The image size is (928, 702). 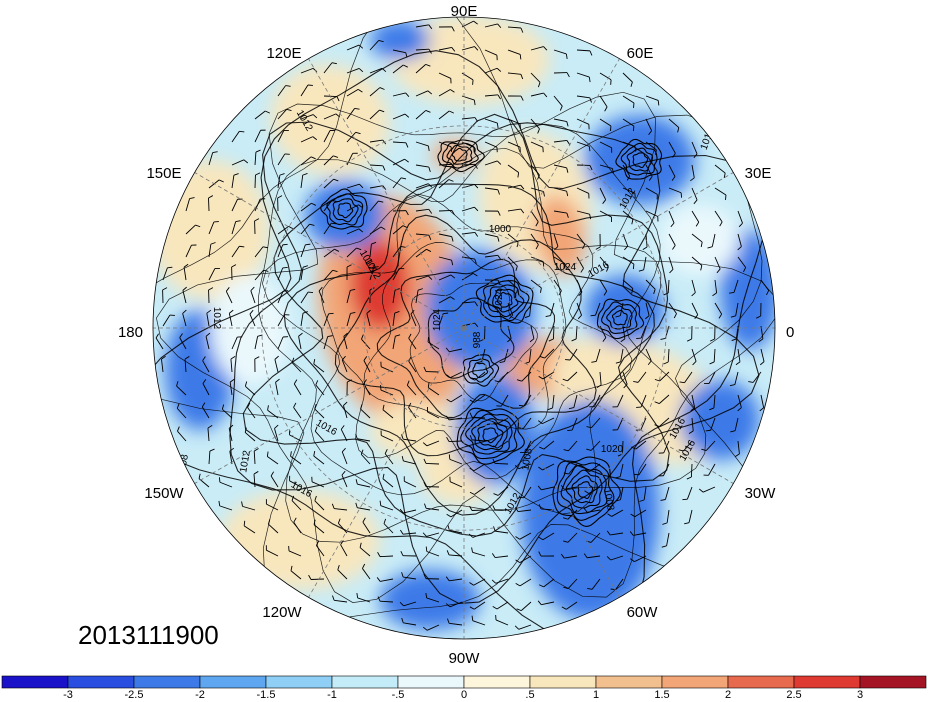 What do you see at coordinates (499, 299) in the screenshot?
I see `contour-value-label: 1024` at bounding box center [499, 299].